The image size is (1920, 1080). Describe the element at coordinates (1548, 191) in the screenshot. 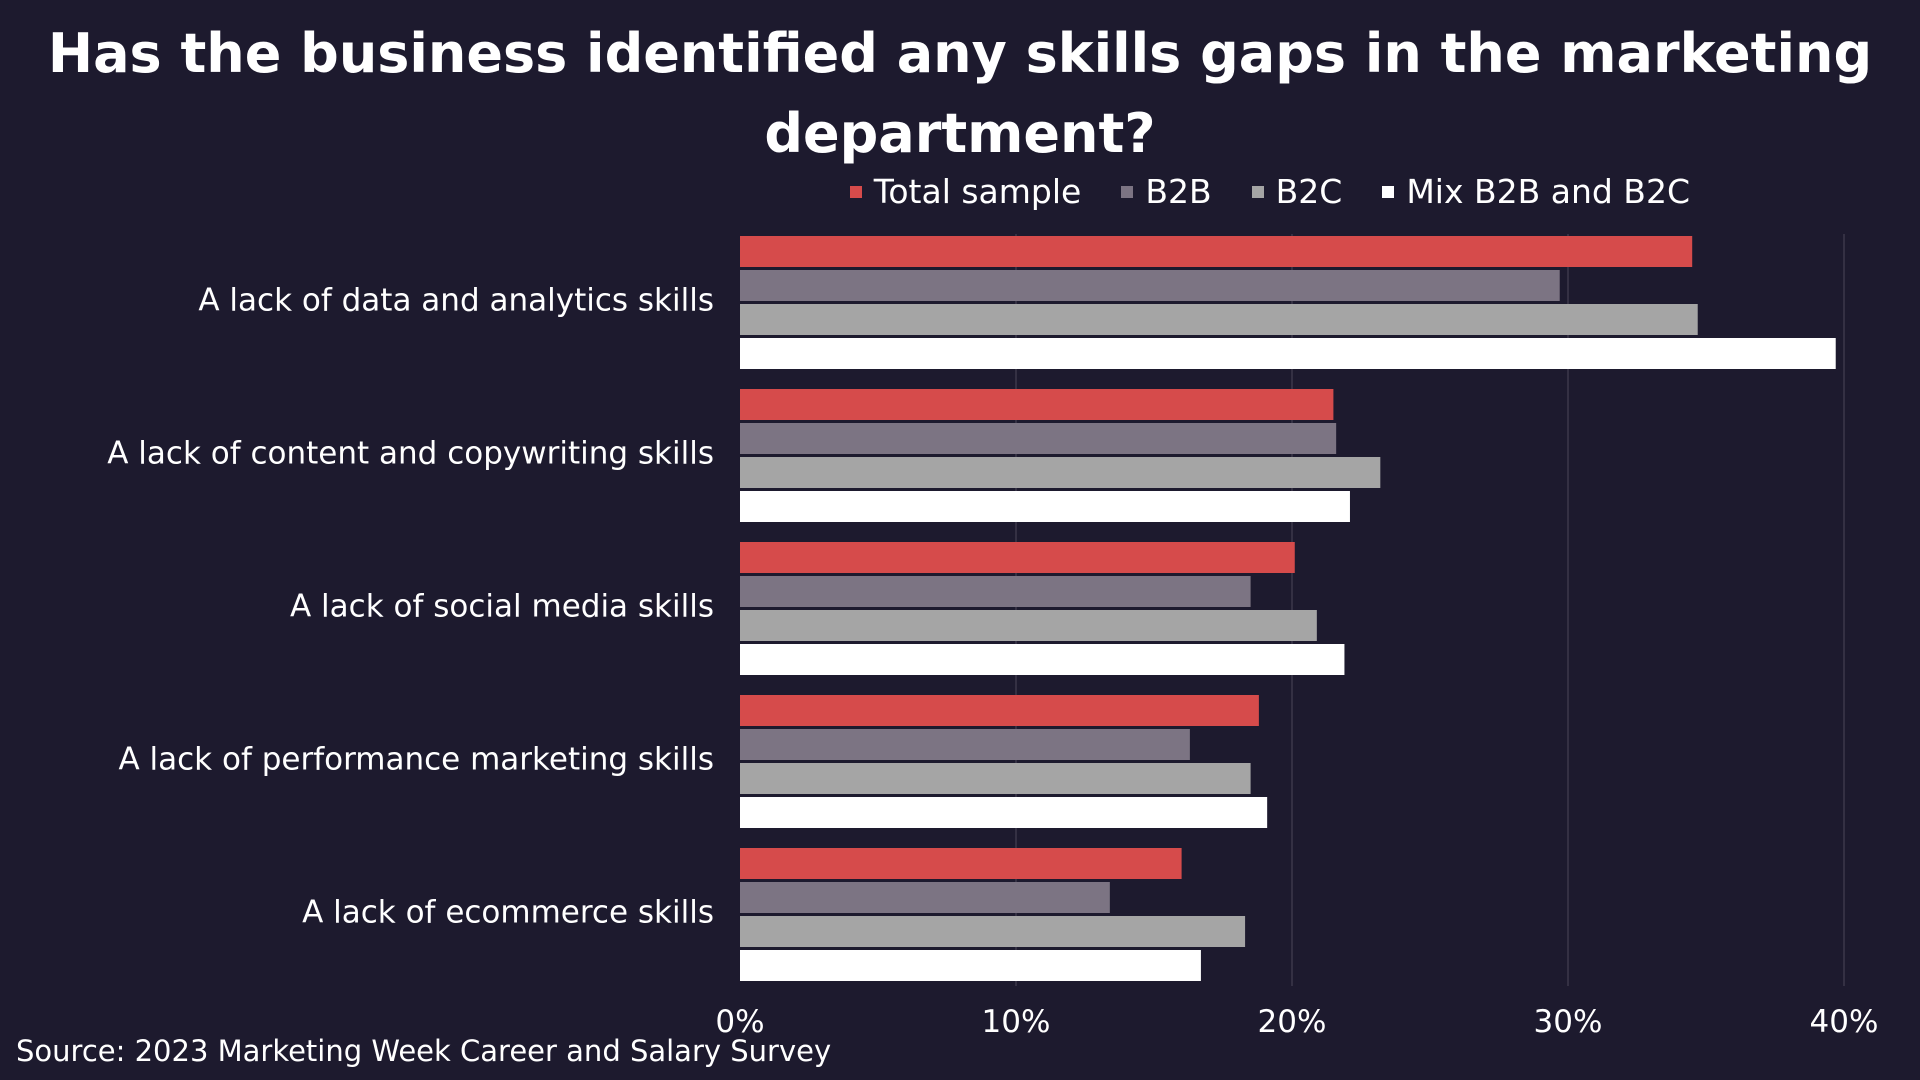

I see `legend-label: Mix B2B and B2C` at that location.